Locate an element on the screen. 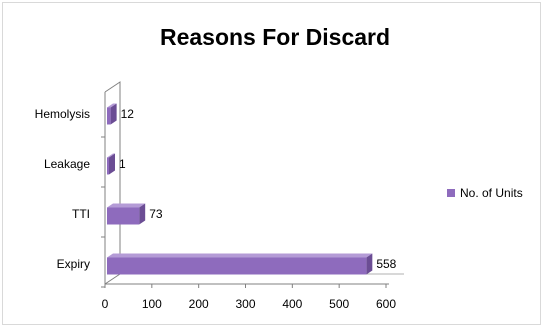 Image resolution: width=545 pixels, height=329 pixels. y-tick-label: Leakage is located at coordinates (67, 164).